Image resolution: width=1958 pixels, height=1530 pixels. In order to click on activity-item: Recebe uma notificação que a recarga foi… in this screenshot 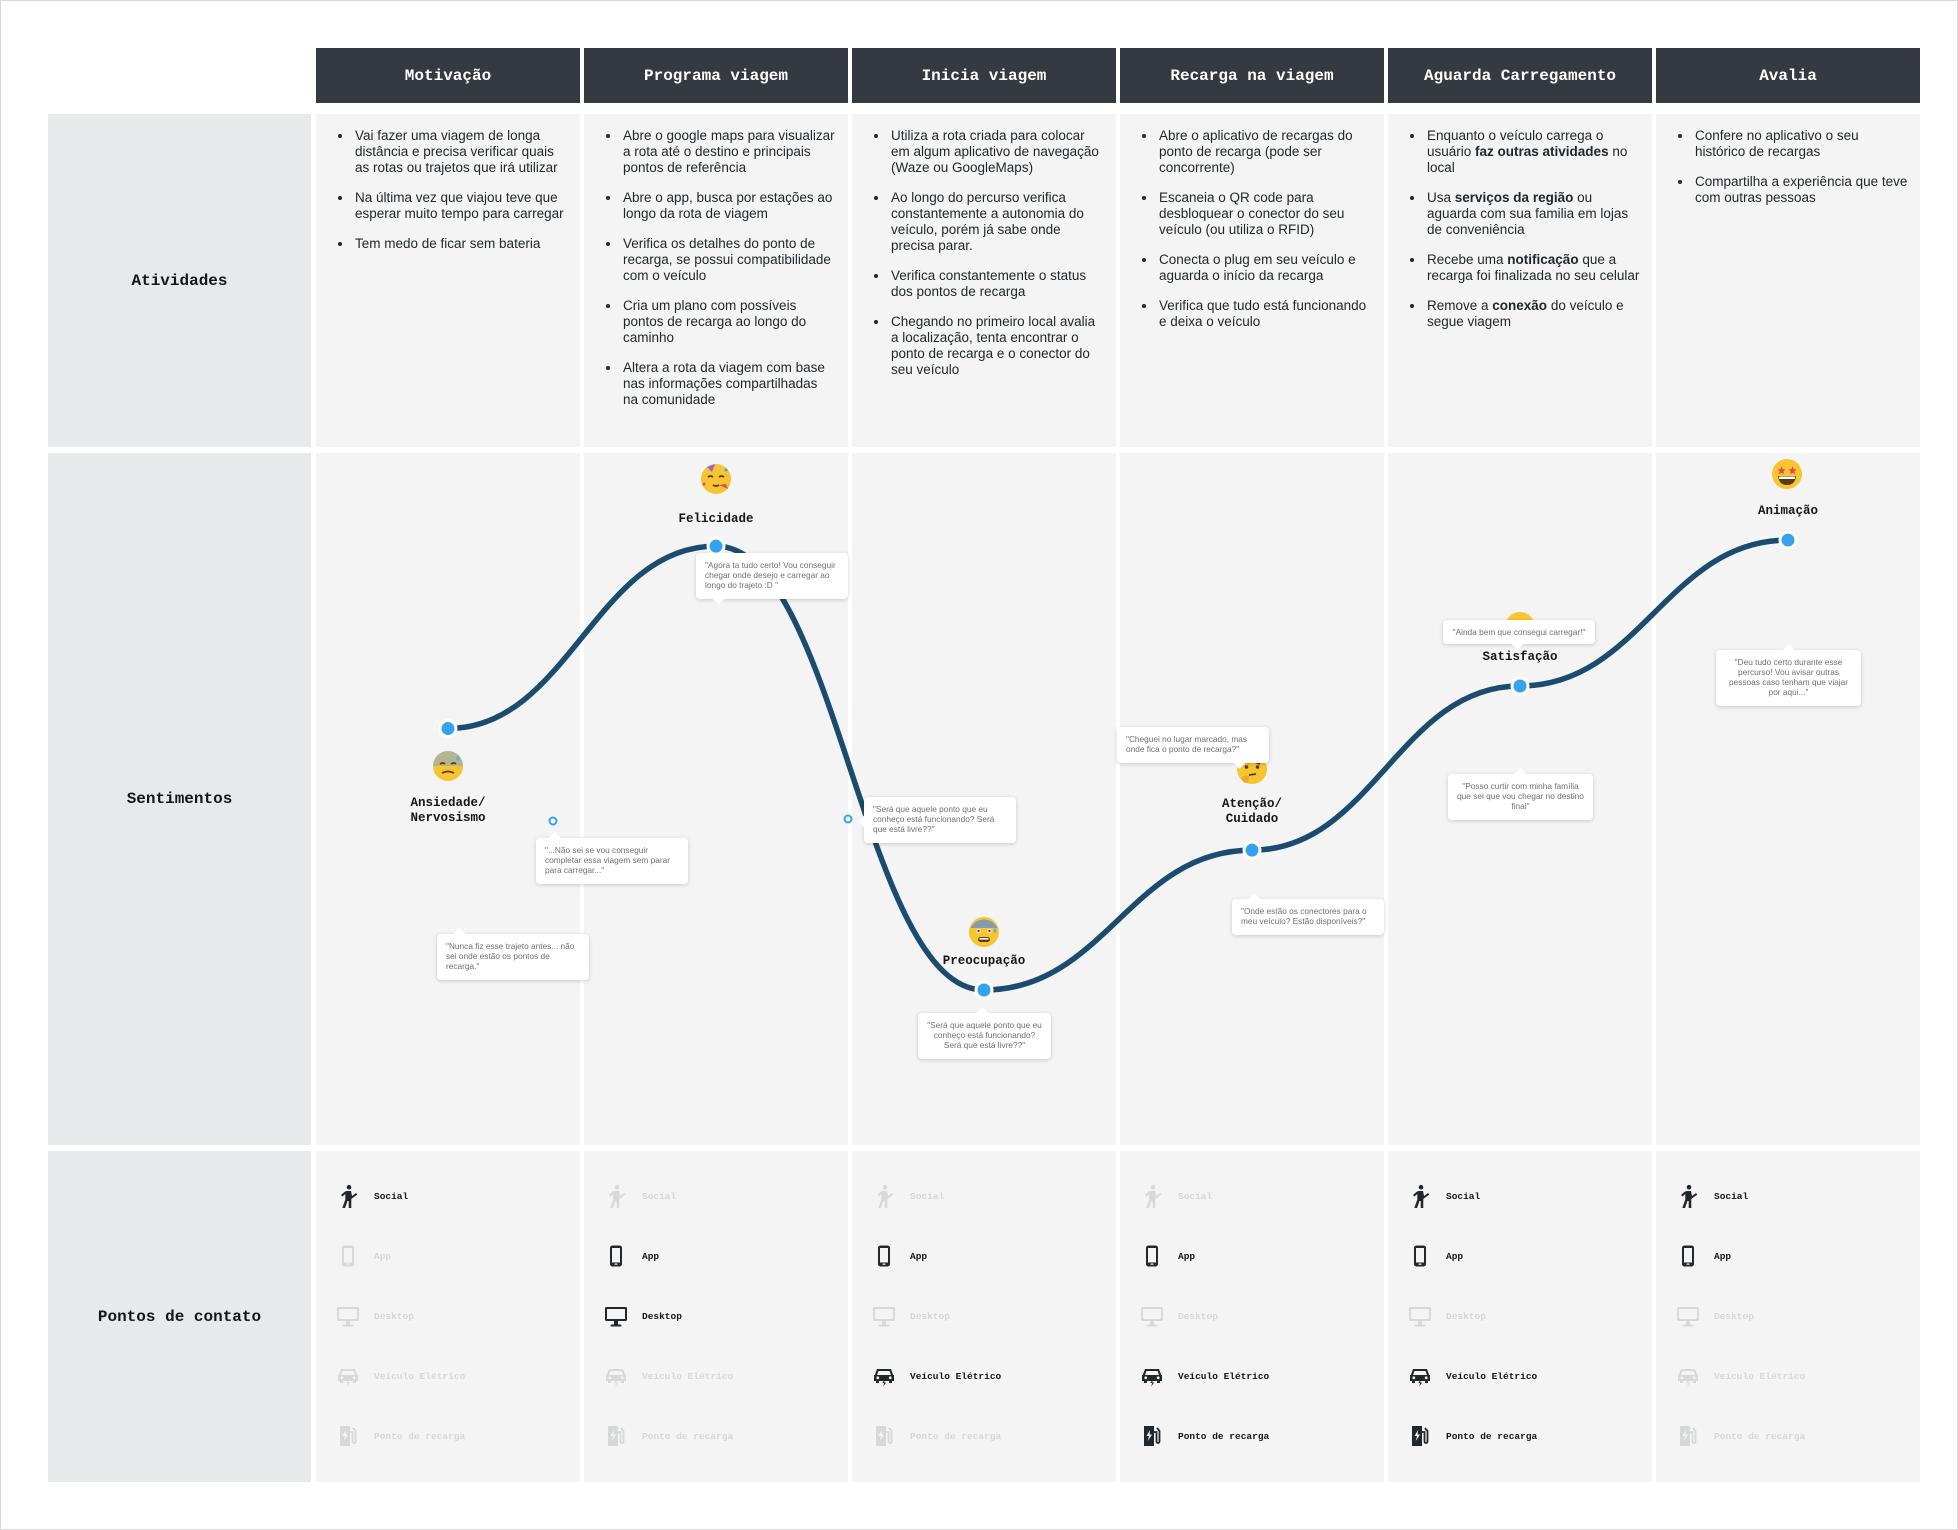, I will do `click(1532, 268)`.